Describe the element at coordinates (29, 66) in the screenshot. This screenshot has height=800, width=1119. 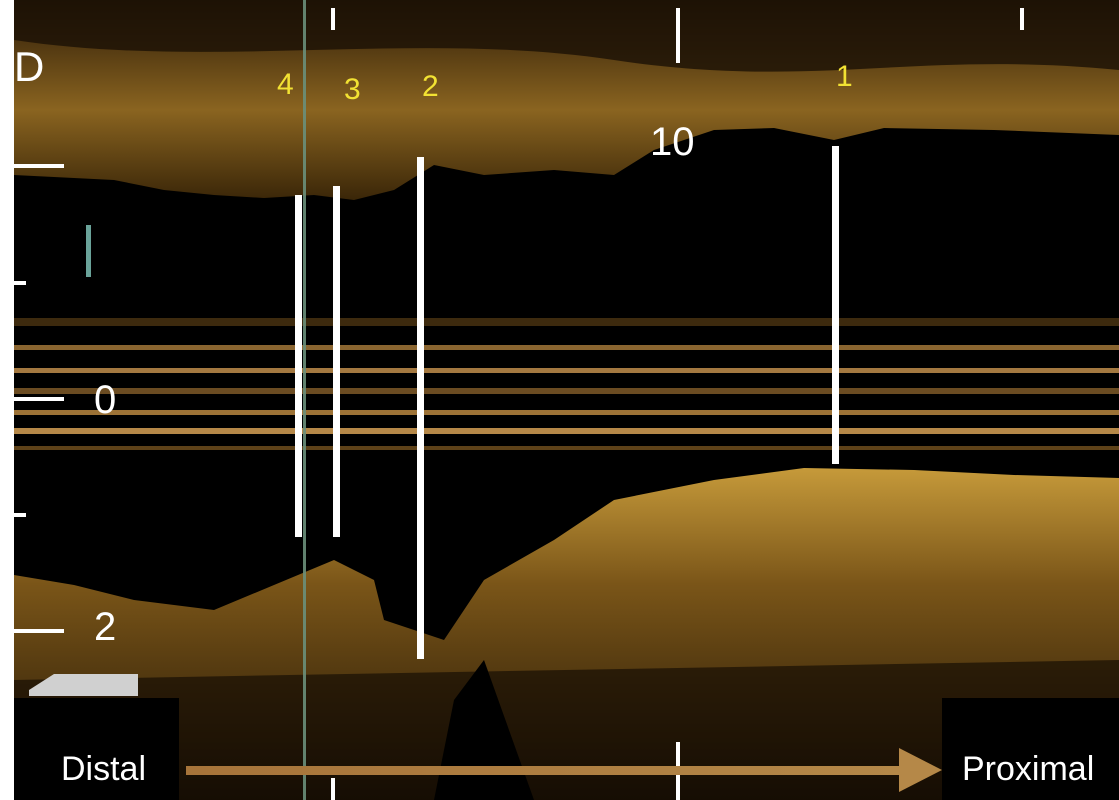
I see `panel-letter: D` at that location.